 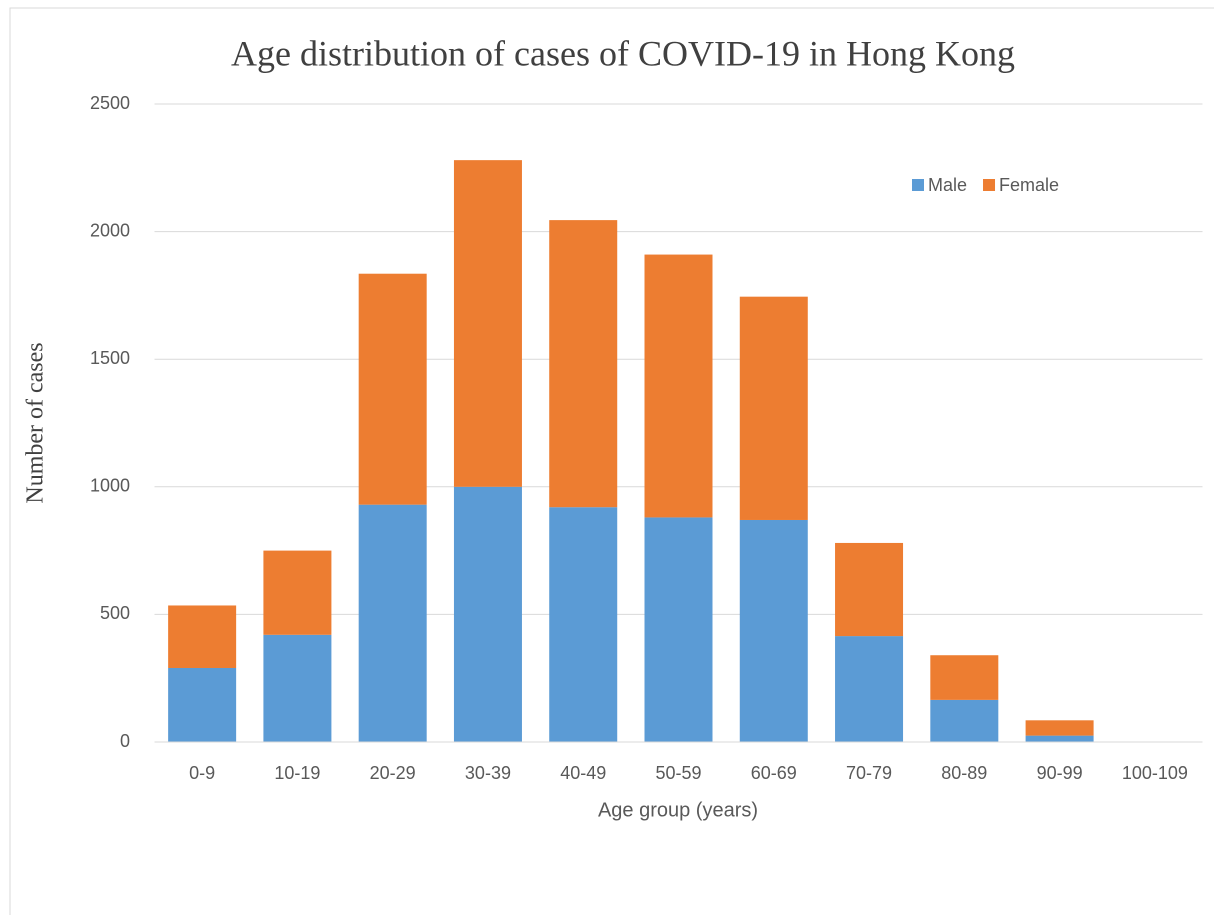 What do you see at coordinates (110, 230) in the screenshot?
I see `y-tick-label: 2000` at bounding box center [110, 230].